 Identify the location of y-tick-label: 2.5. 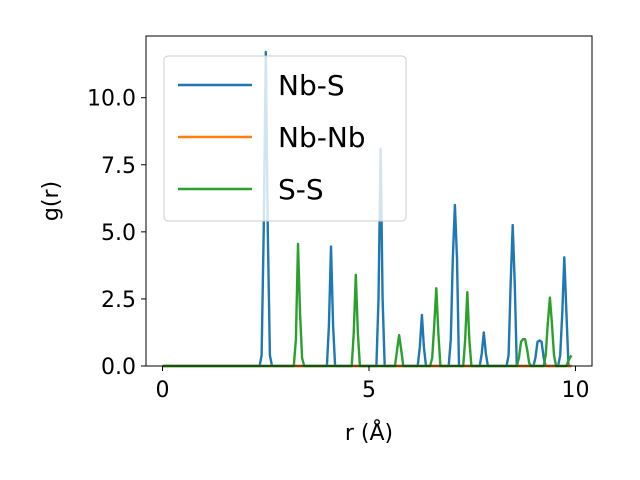
(118, 300).